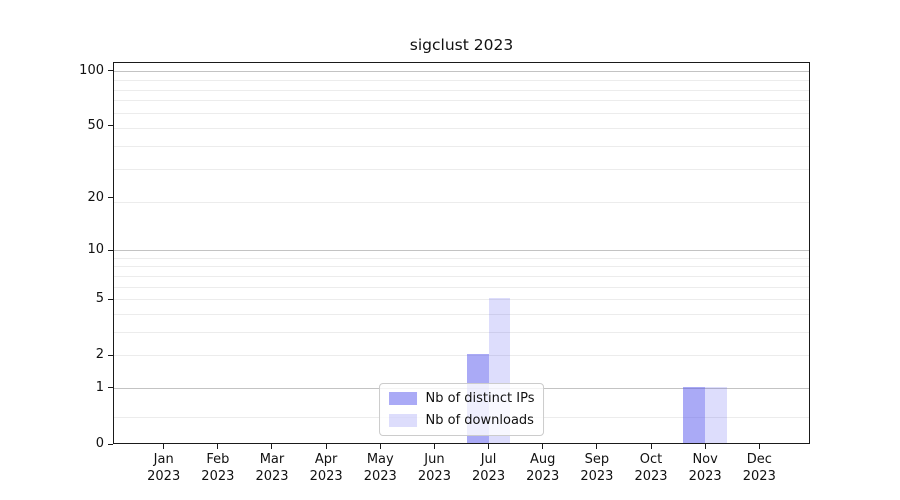 The image size is (900, 500). What do you see at coordinates (95, 197) in the screenshot?
I see `y-tick-label: 20` at bounding box center [95, 197].